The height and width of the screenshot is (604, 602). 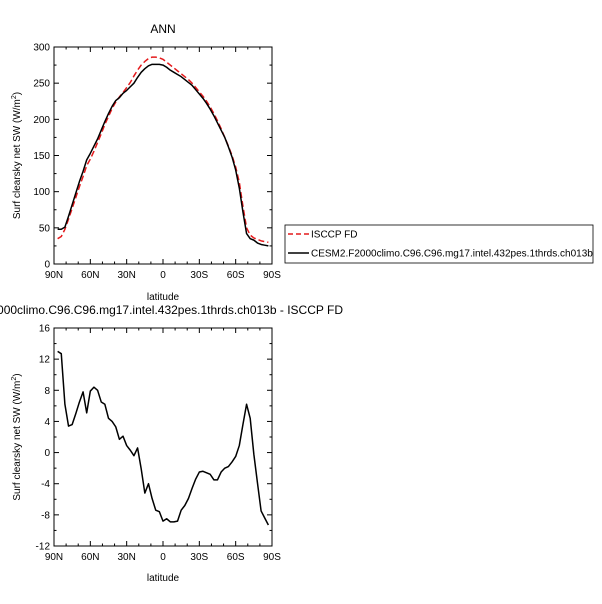 What do you see at coordinates (45, 329) in the screenshot?
I see `y-tick-label: 16` at bounding box center [45, 329].